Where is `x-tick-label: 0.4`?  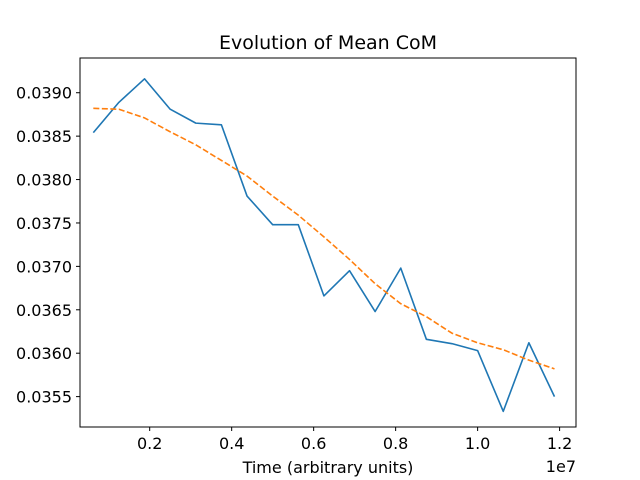
x-tick-label: 0.4 is located at coordinates (231, 443).